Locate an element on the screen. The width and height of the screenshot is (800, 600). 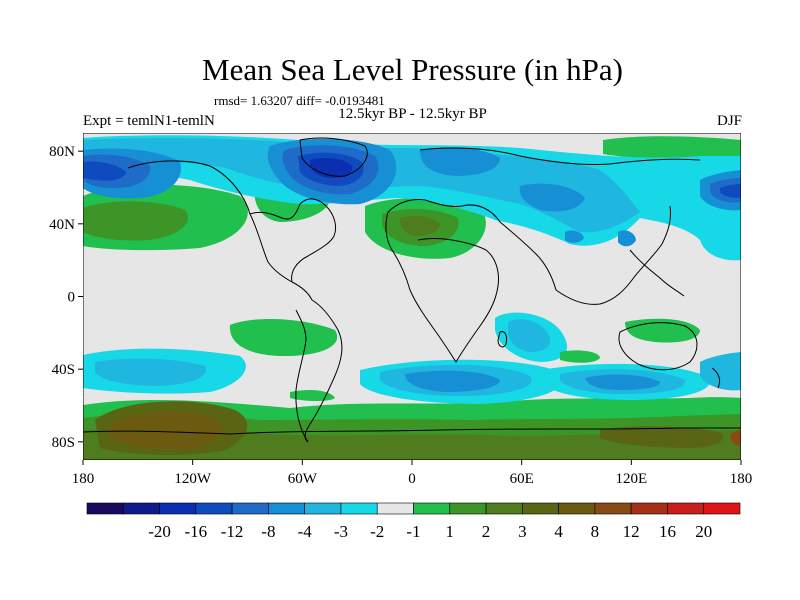
x-tick-label: 60W is located at coordinates (303, 479).